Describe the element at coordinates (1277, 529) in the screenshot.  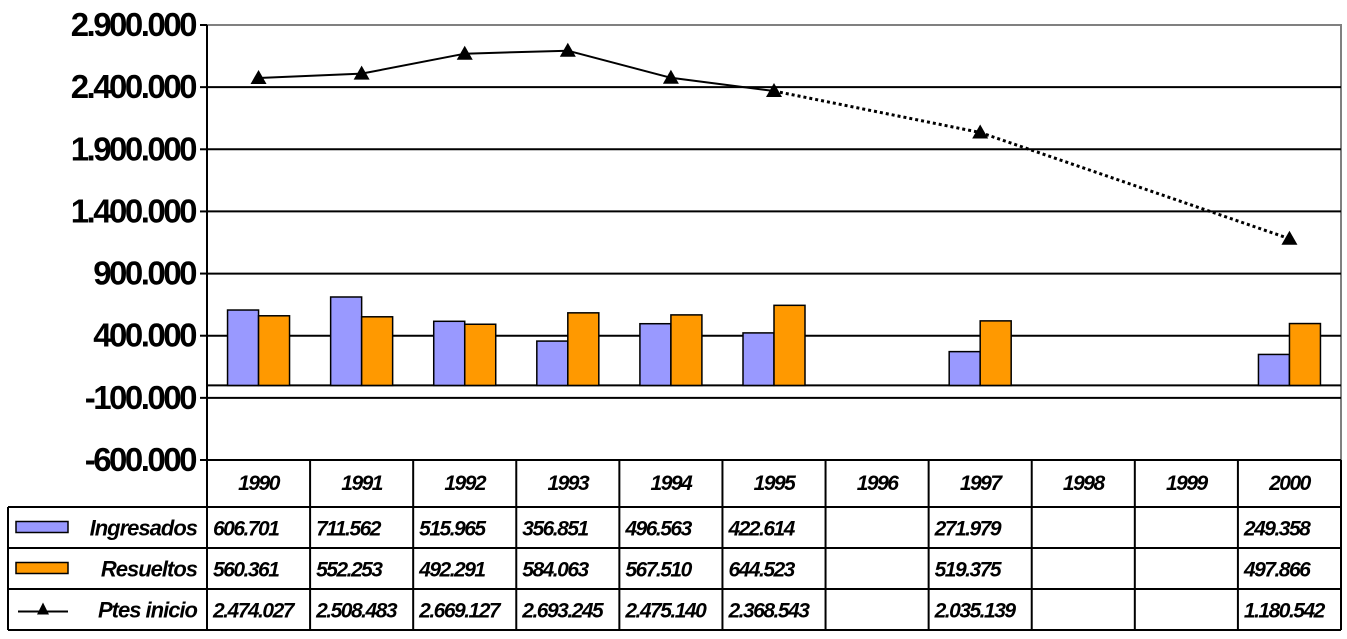
I see `table-cell: 249.358` at that location.